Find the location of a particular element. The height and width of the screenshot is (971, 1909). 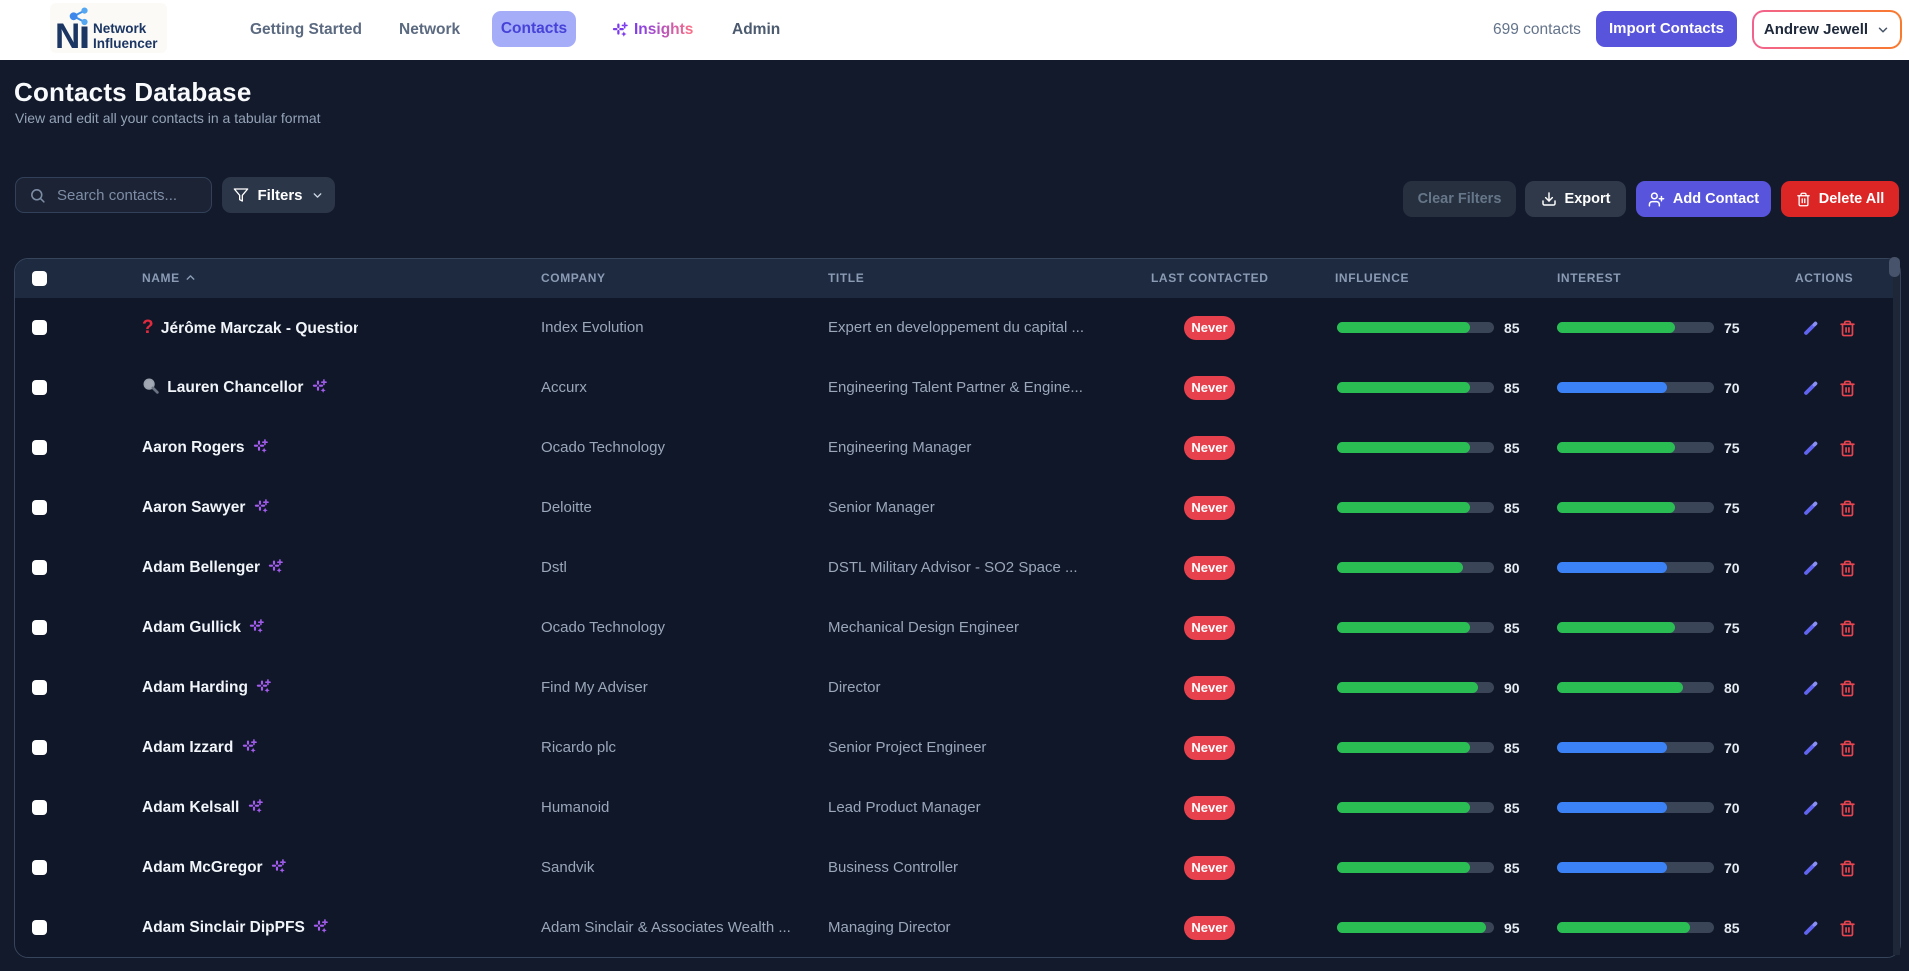

svg-text: N is located at coordinates (67, 35).